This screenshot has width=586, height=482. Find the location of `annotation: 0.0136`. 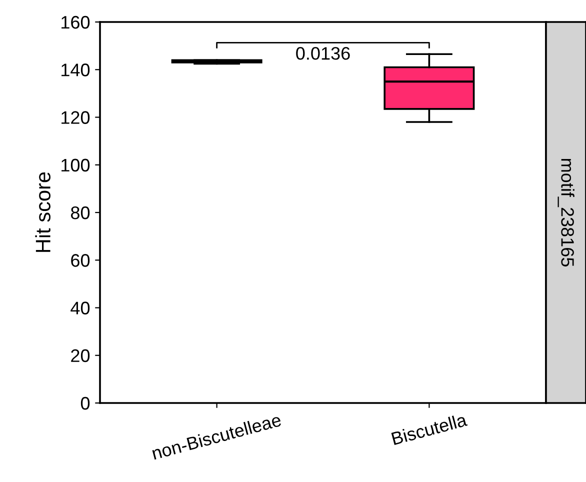

annotation: 0.0136 is located at coordinates (323, 53).